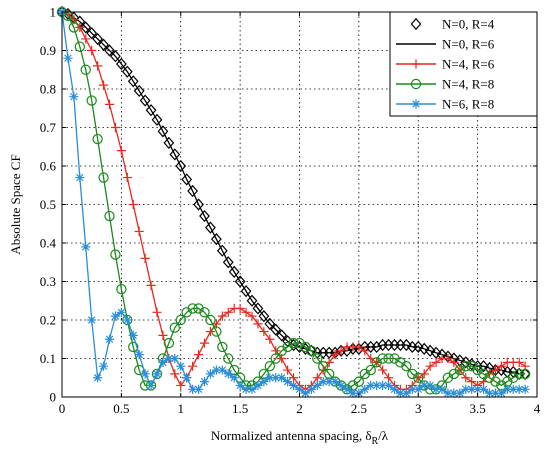 The height and width of the screenshot is (451, 550). Describe the element at coordinates (48, 358) in the screenshot. I see `y-tick-label: 0.1` at that location.